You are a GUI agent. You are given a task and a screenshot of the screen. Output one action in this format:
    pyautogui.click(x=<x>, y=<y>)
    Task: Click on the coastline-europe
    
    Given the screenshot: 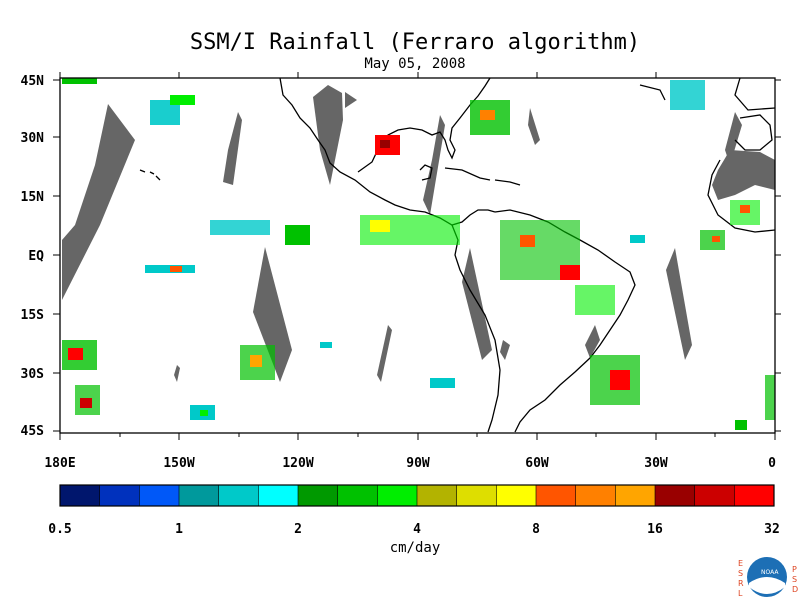 What is the action you would take?
    pyautogui.click(x=755, y=94)
    